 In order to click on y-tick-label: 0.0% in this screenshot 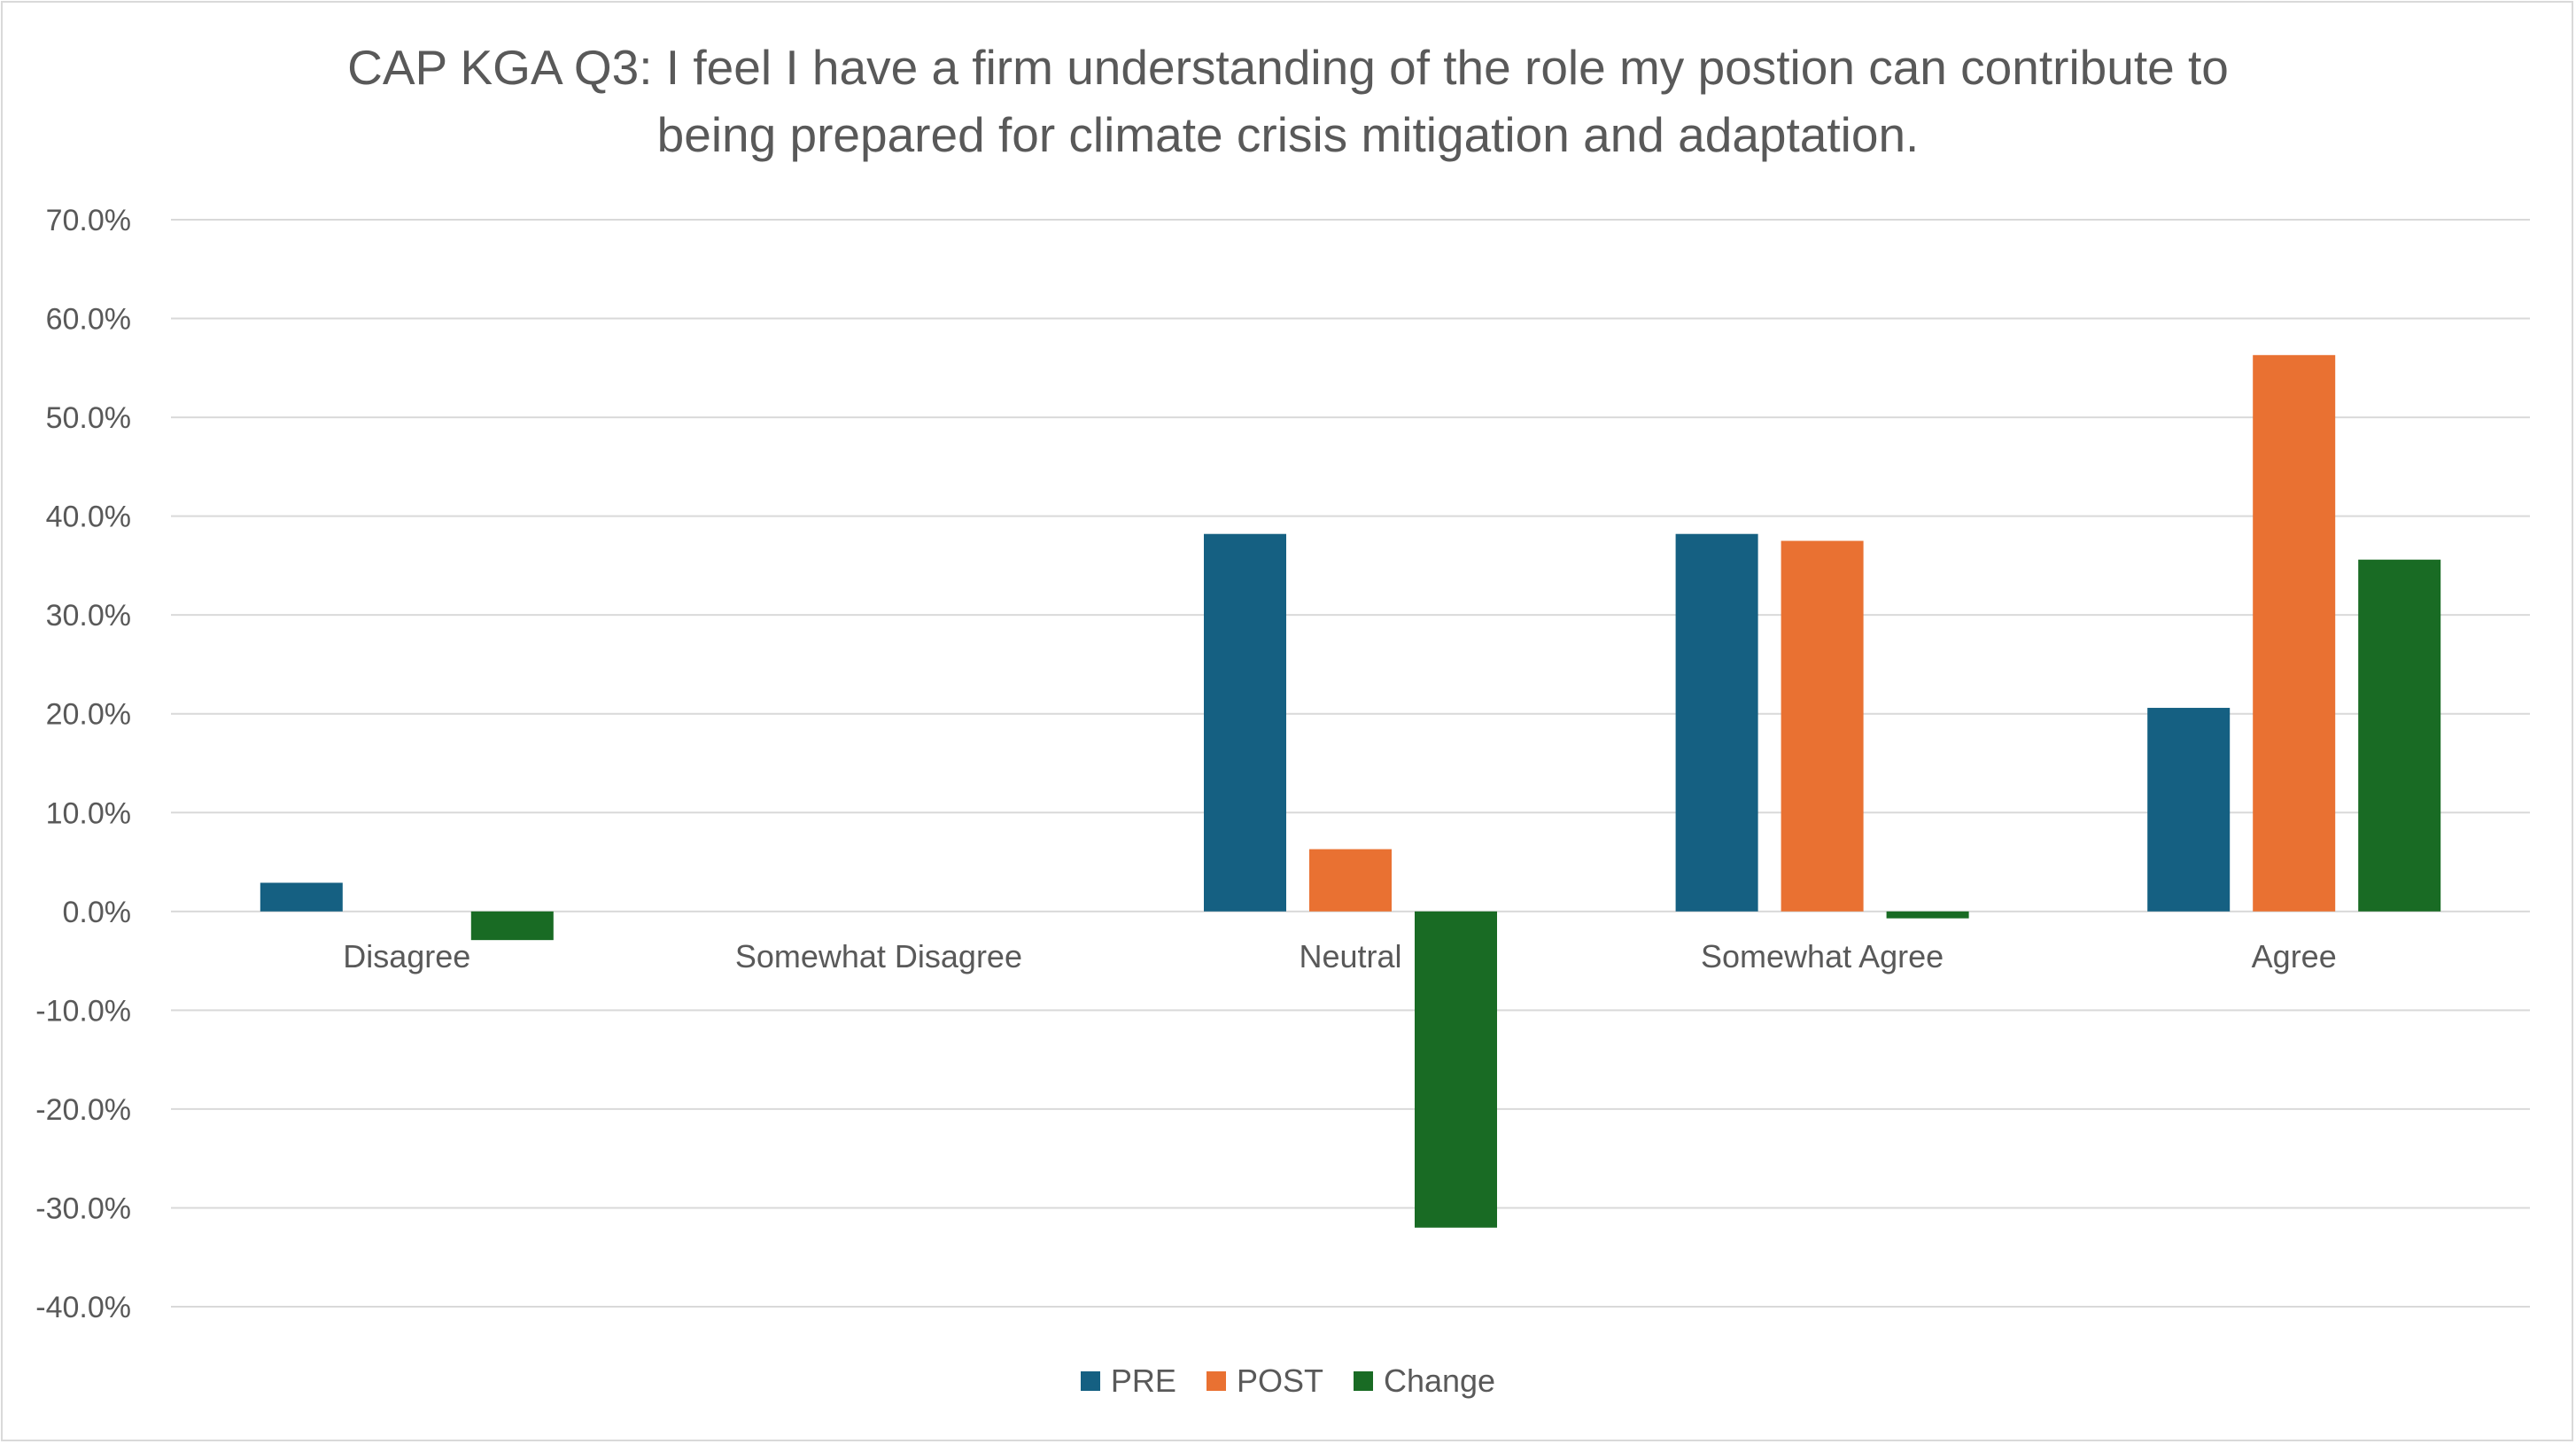, I will do `click(97, 912)`.